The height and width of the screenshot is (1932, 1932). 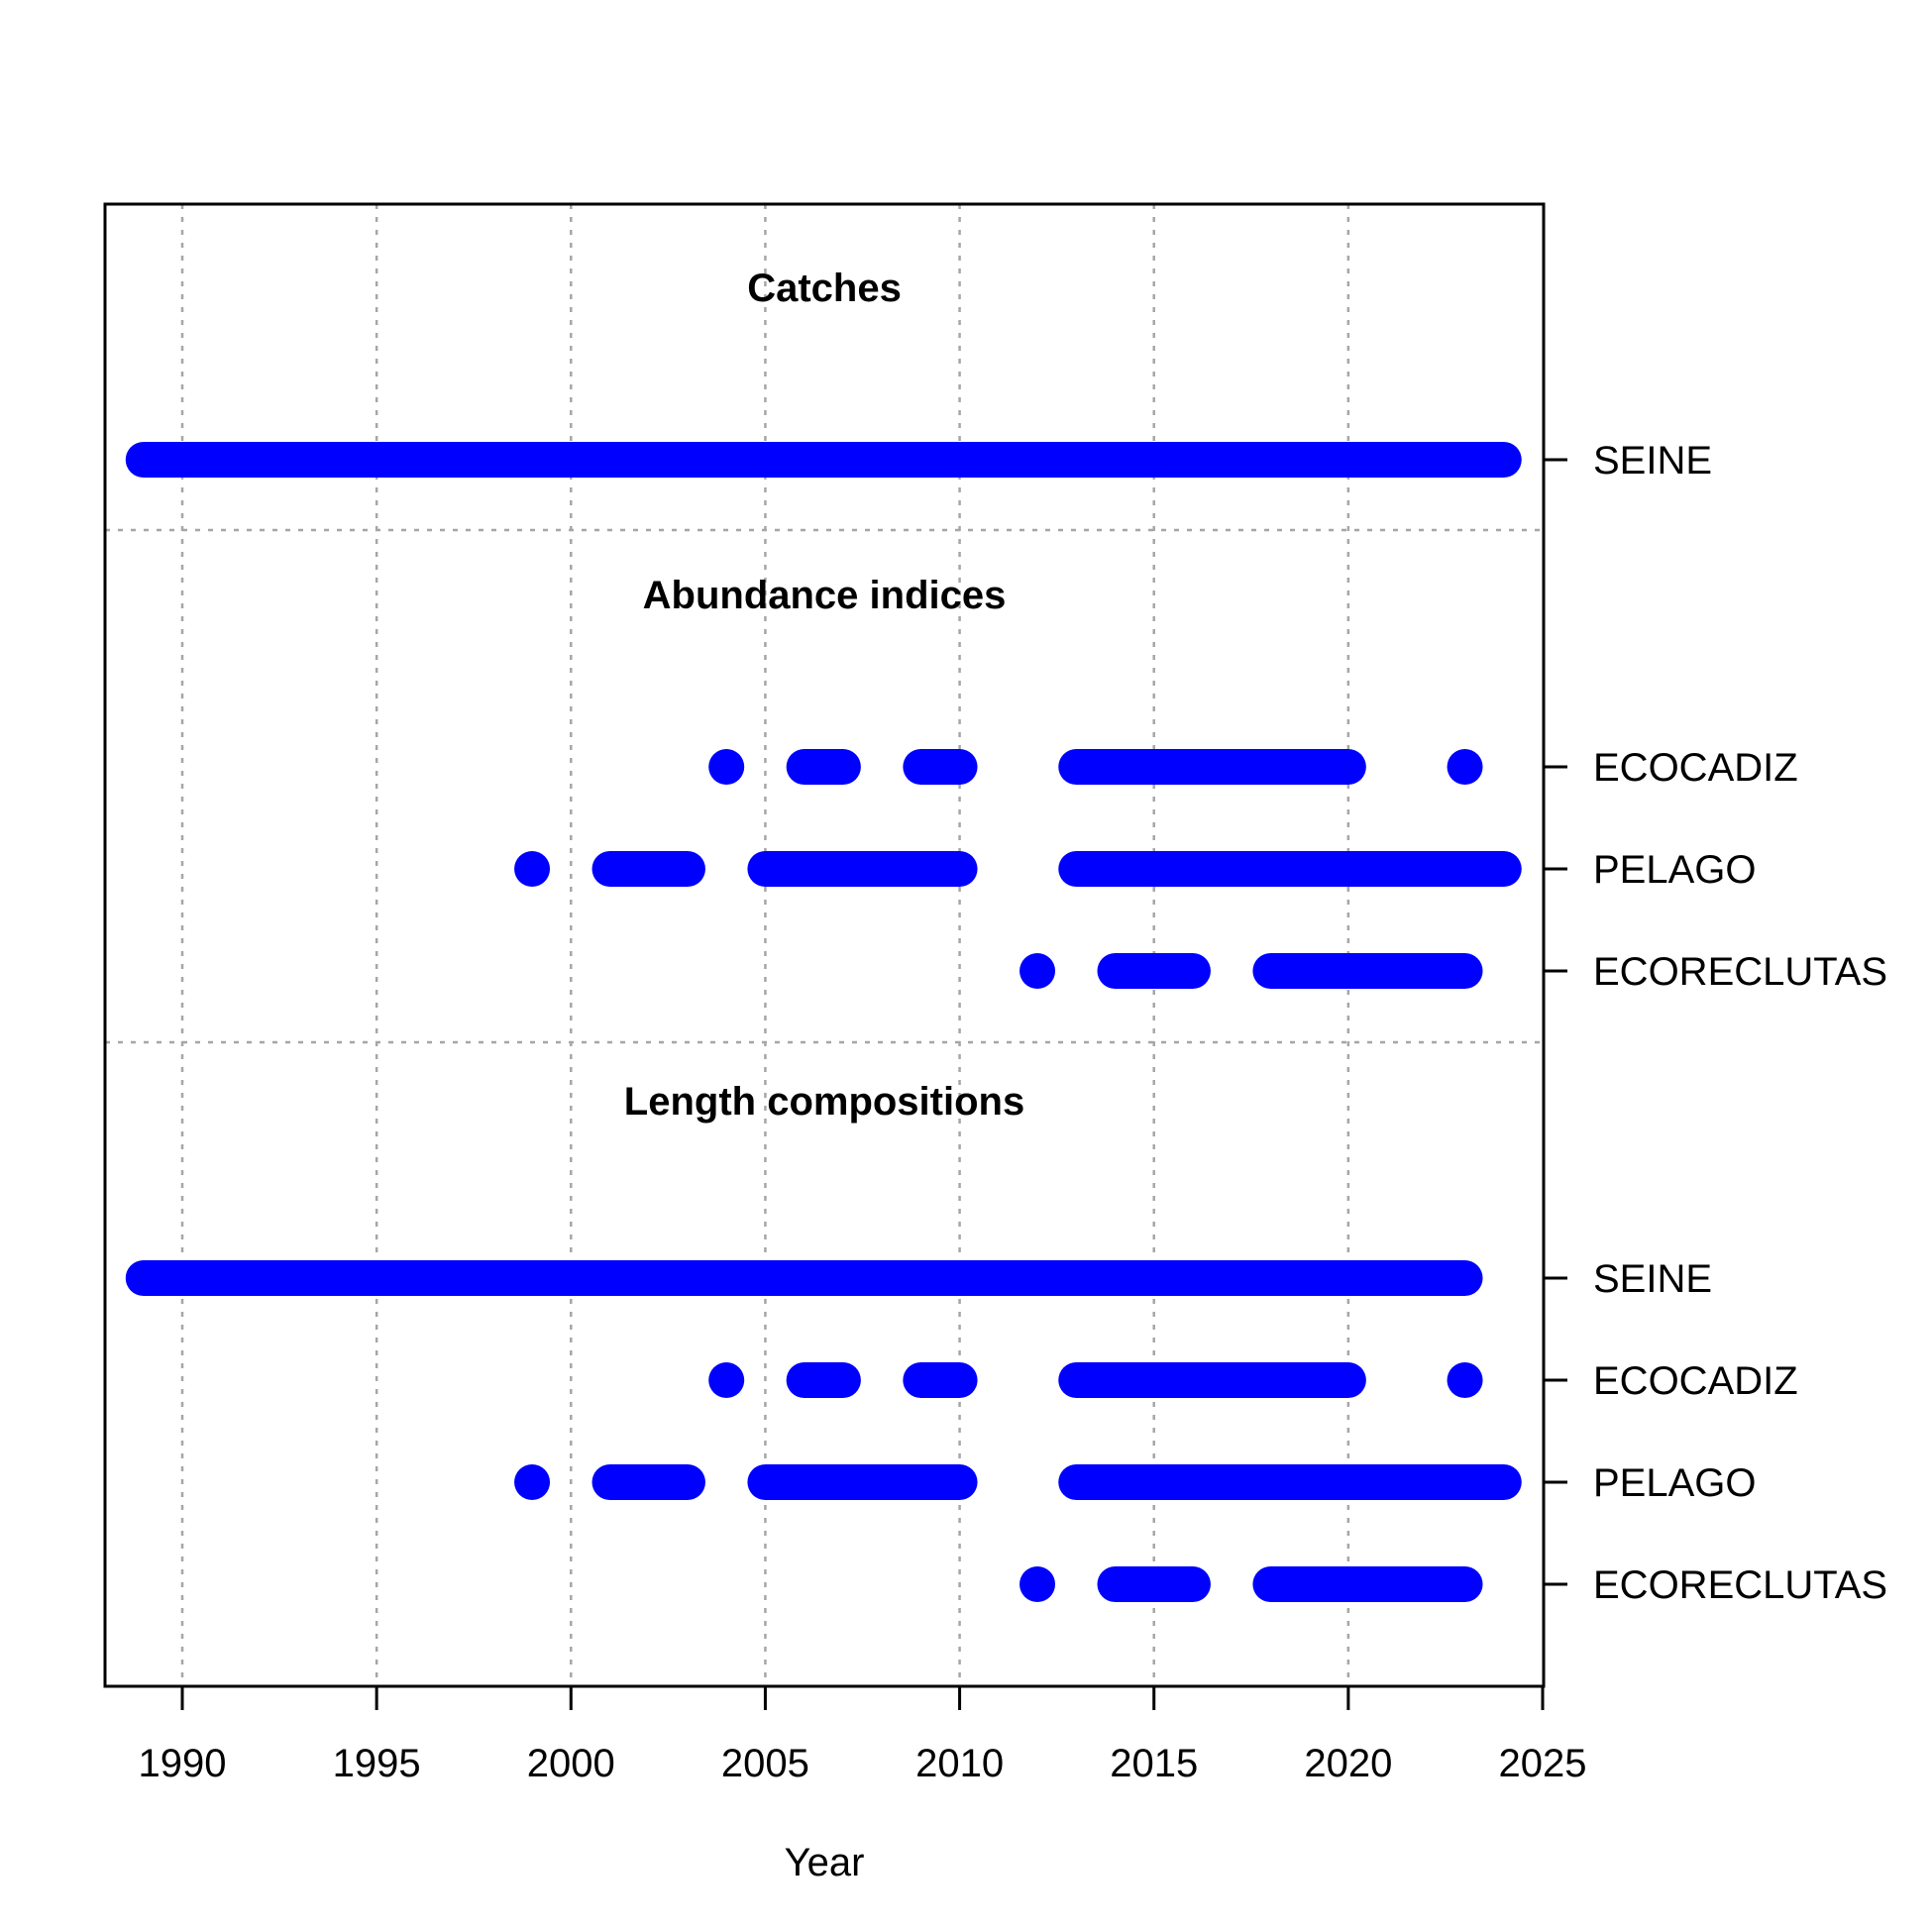 I want to click on x-tick-label: 1995, so click(x=377, y=1764).